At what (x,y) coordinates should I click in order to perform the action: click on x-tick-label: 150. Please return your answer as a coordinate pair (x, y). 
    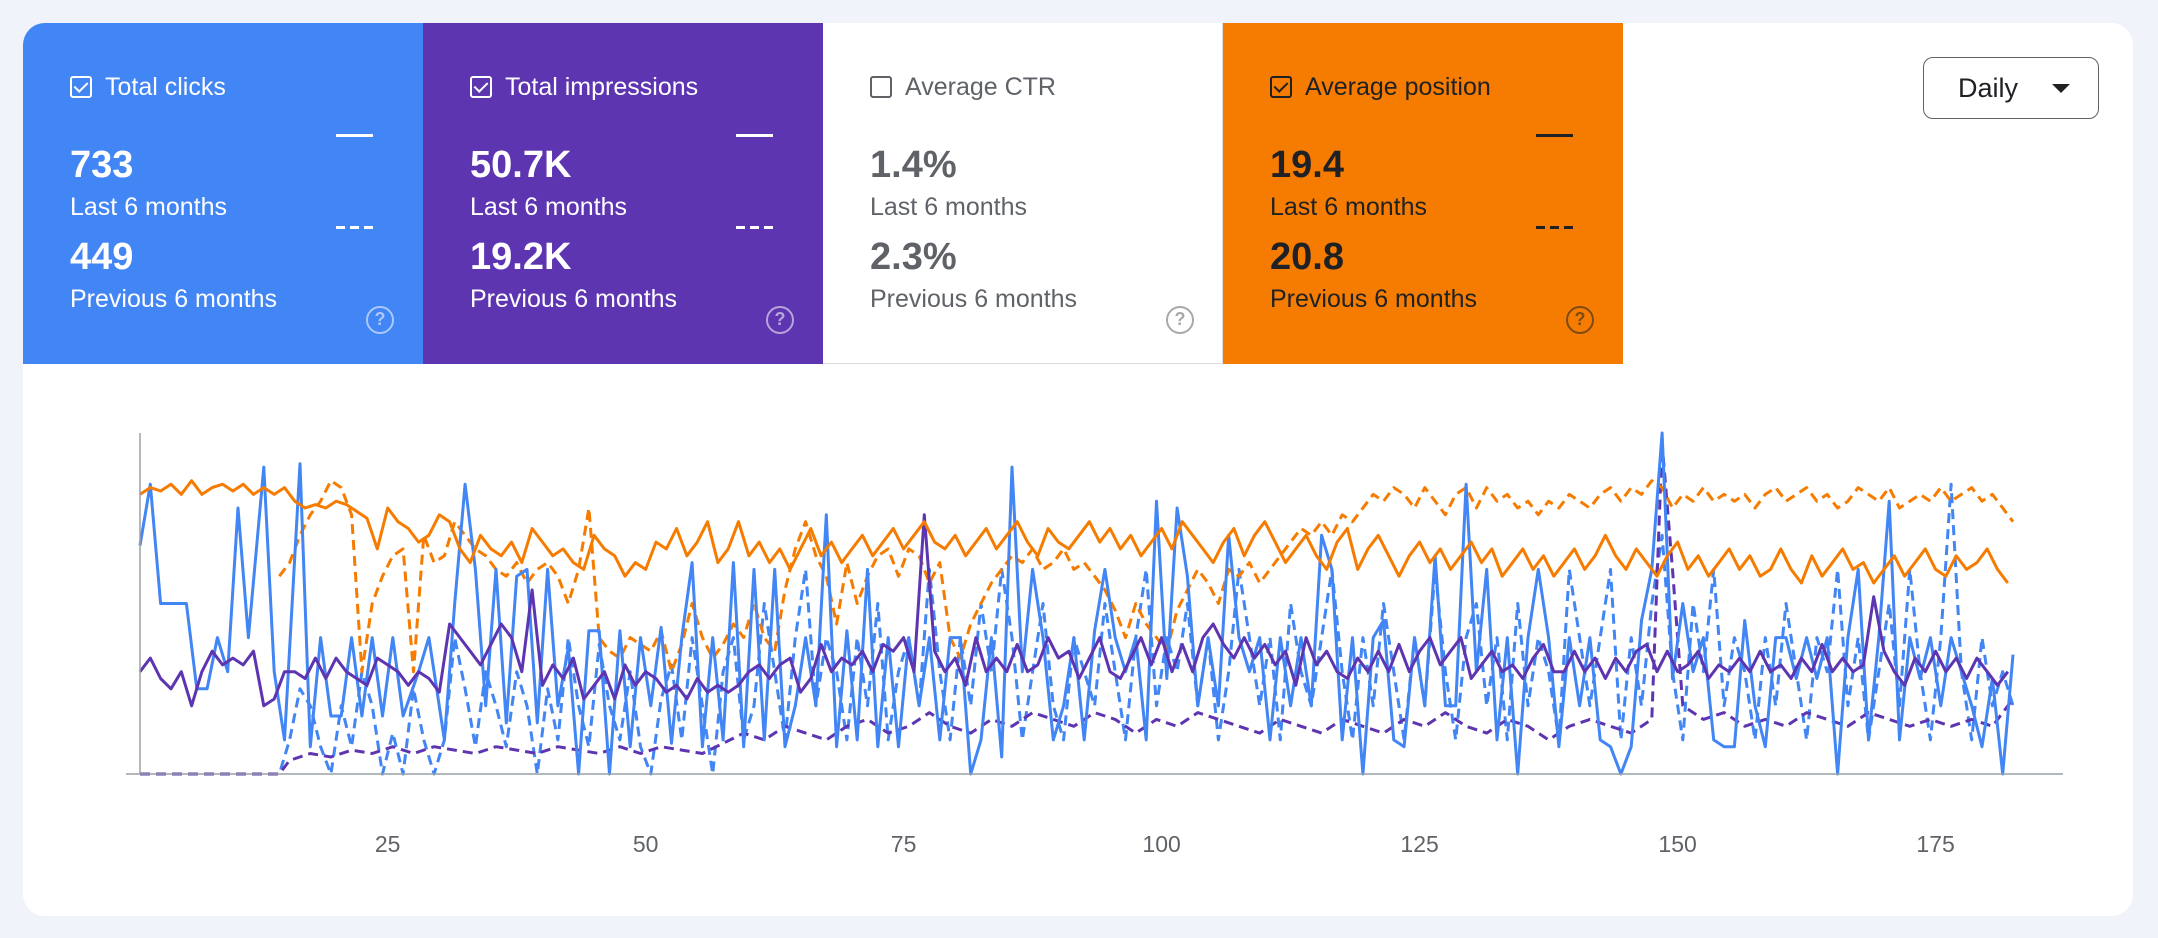
    Looking at the image, I should click on (1677, 844).